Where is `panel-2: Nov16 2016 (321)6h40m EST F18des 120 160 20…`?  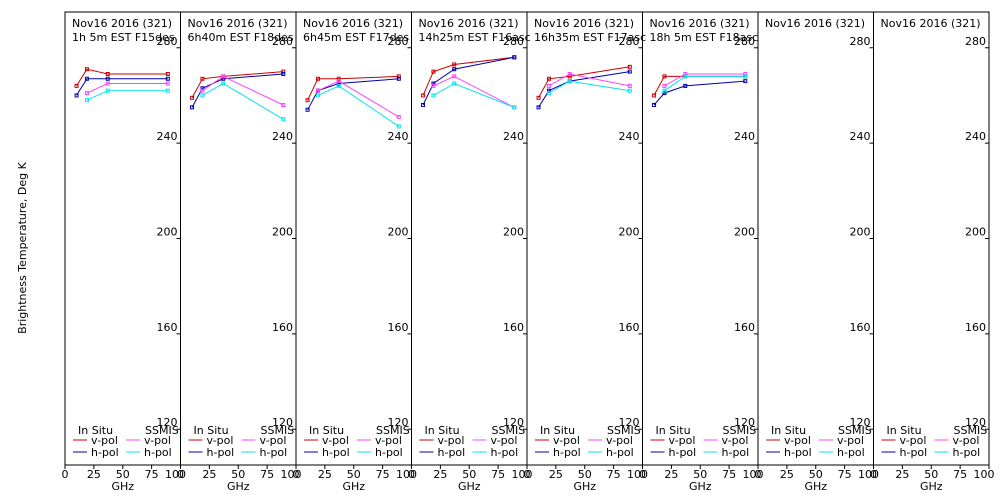 panel-2: Nov16 2016 (321)6h40m EST F18des 120 160 20… is located at coordinates (239, 252).